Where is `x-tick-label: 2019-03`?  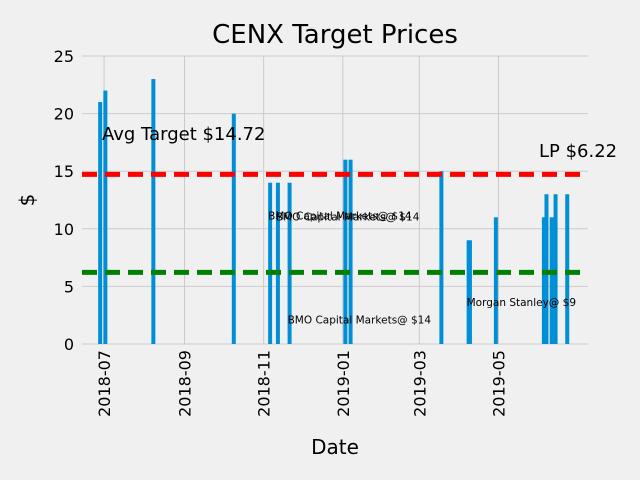 x-tick-label: 2019-03 is located at coordinates (419, 383).